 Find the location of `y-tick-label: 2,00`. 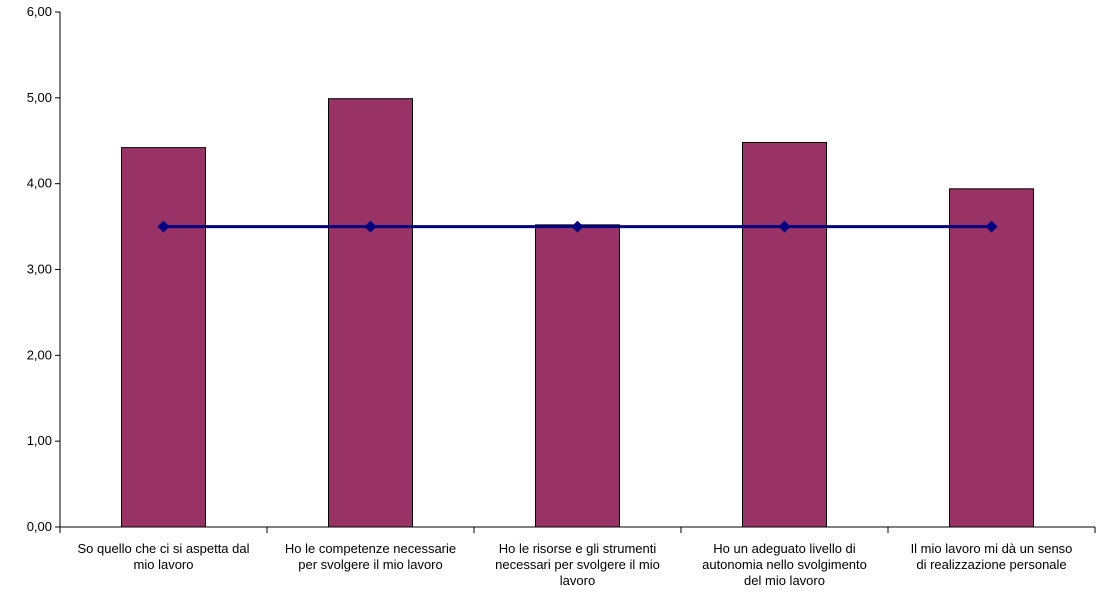

y-tick-label: 2,00 is located at coordinates (39, 354).